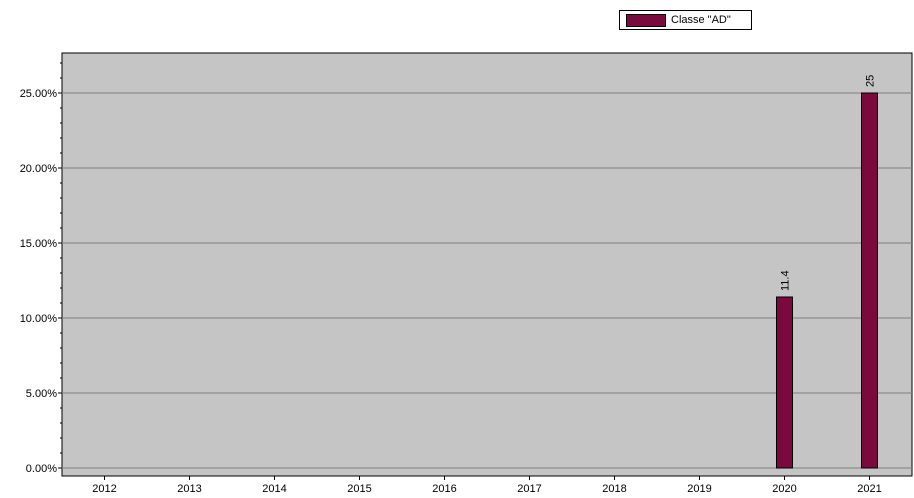 Image resolution: width=914 pixels, height=498 pixels. What do you see at coordinates (274, 489) in the screenshot?
I see `x-tick-label: 2014` at bounding box center [274, 489].